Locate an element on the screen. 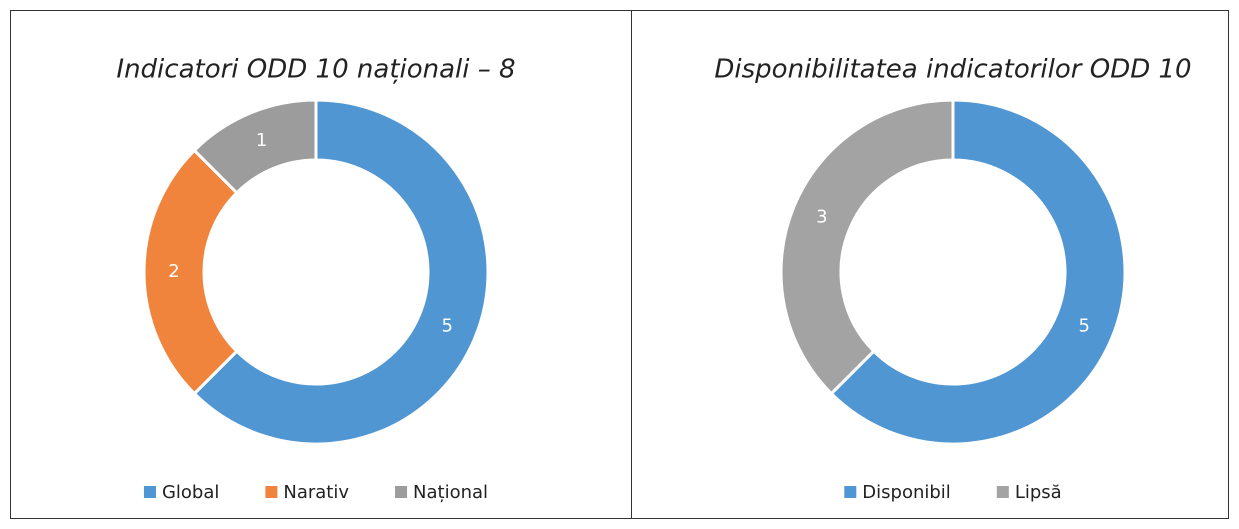  data-label: 3 is located at coordinates (821, 217).